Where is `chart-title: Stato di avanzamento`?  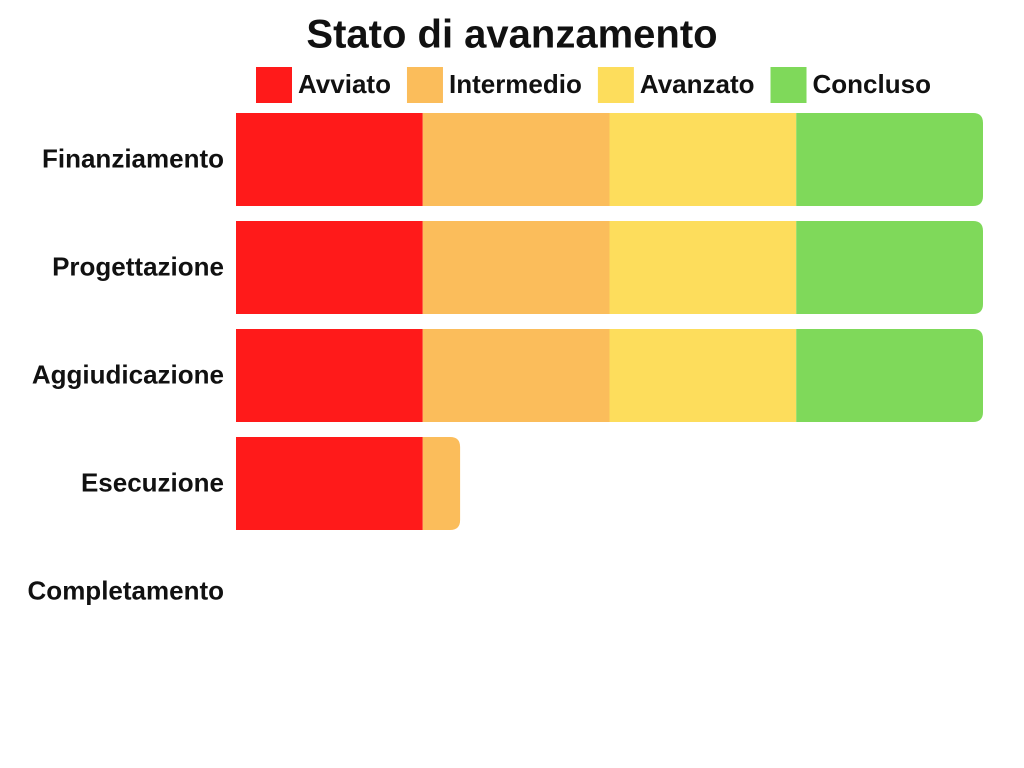
chart-title: Stato di avanzamento is located at coordinates (511, 35).